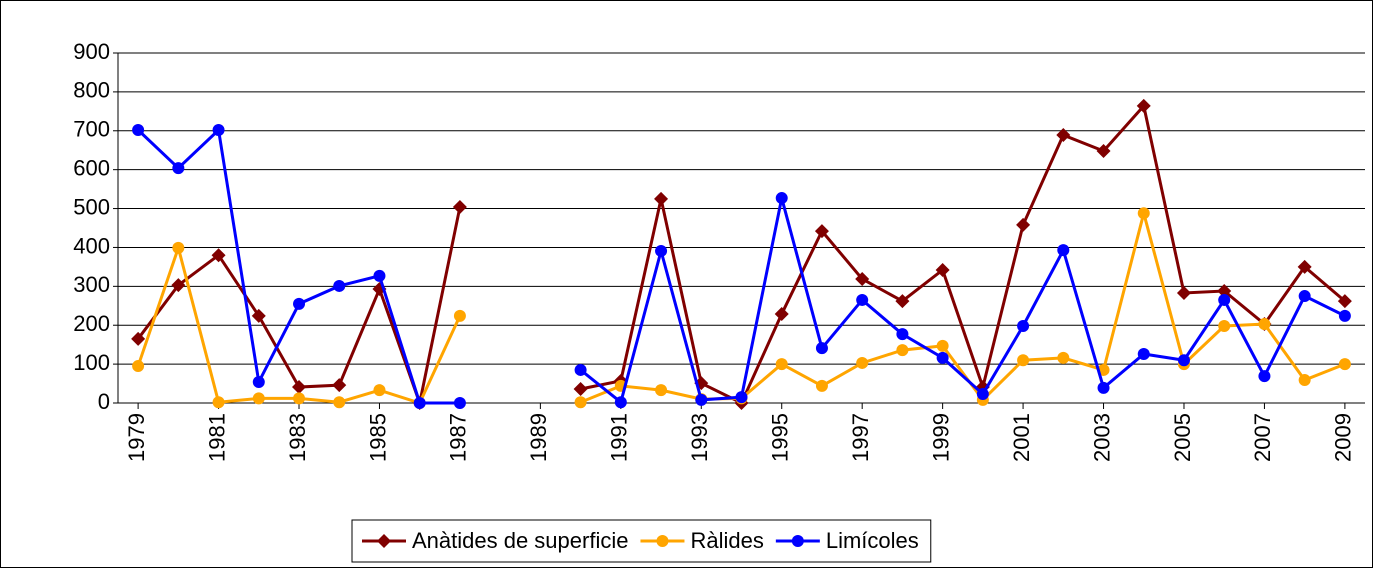 Image resolution: width=1373 pixels, height=568 pixels. What do you see at coordinates (699, 437) in the screenshot?
I see `x-tick-label: 1993` at bounding box center [699, 437].